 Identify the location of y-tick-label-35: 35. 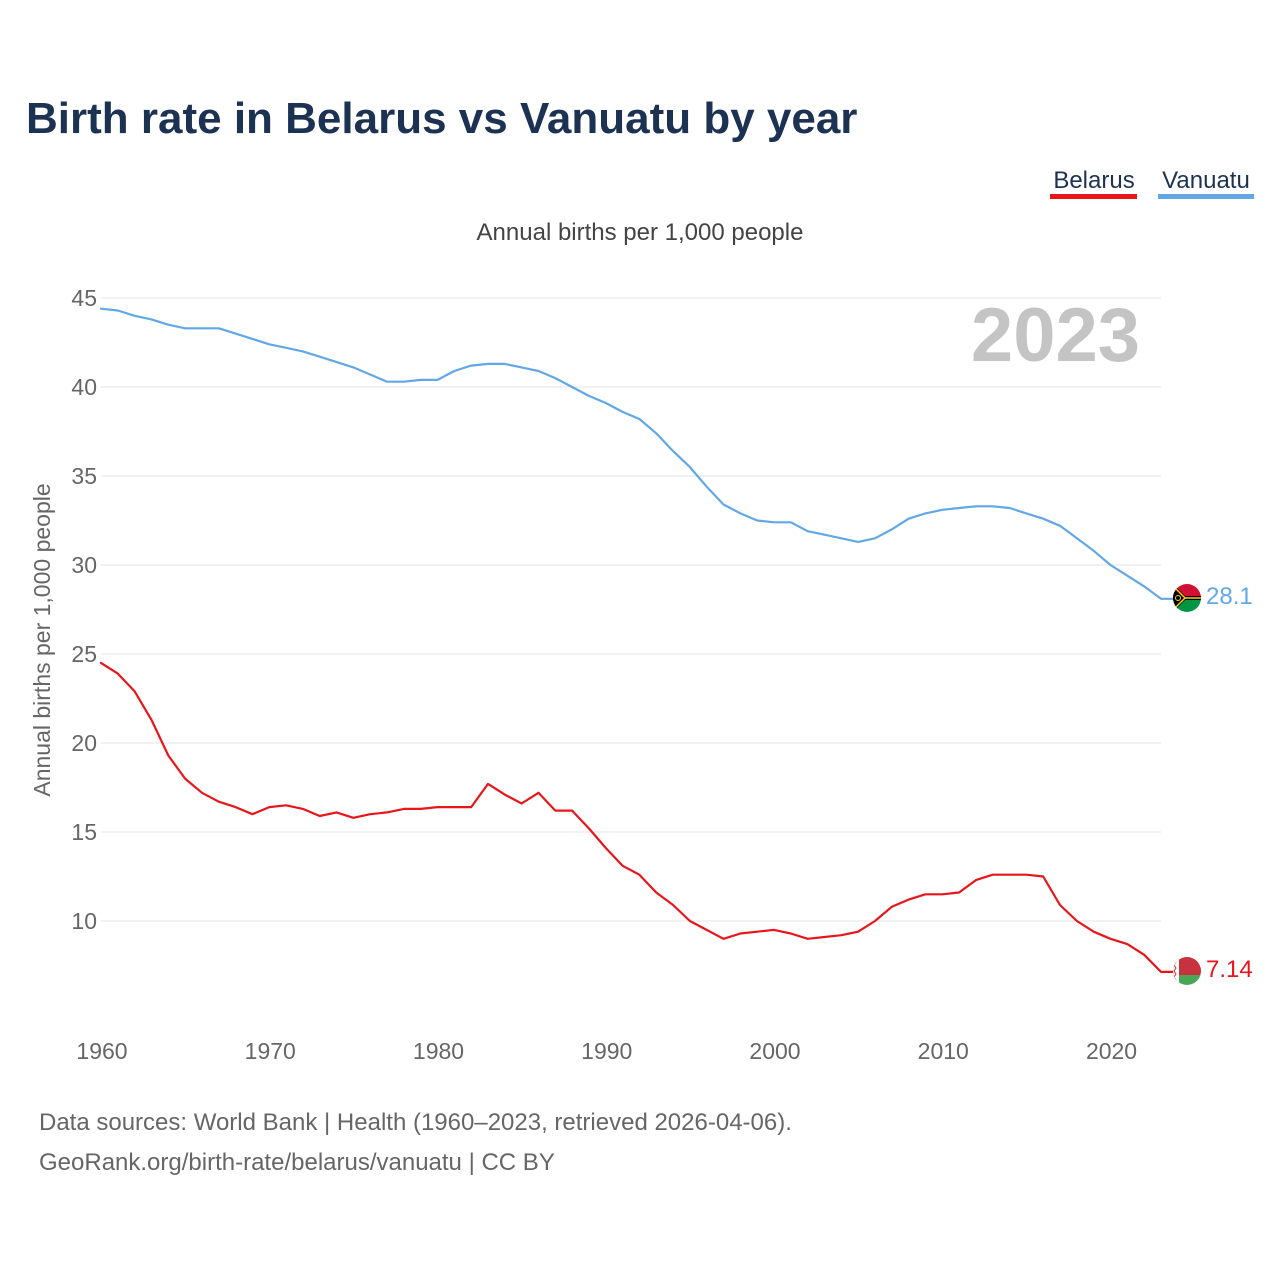
(84, 476).